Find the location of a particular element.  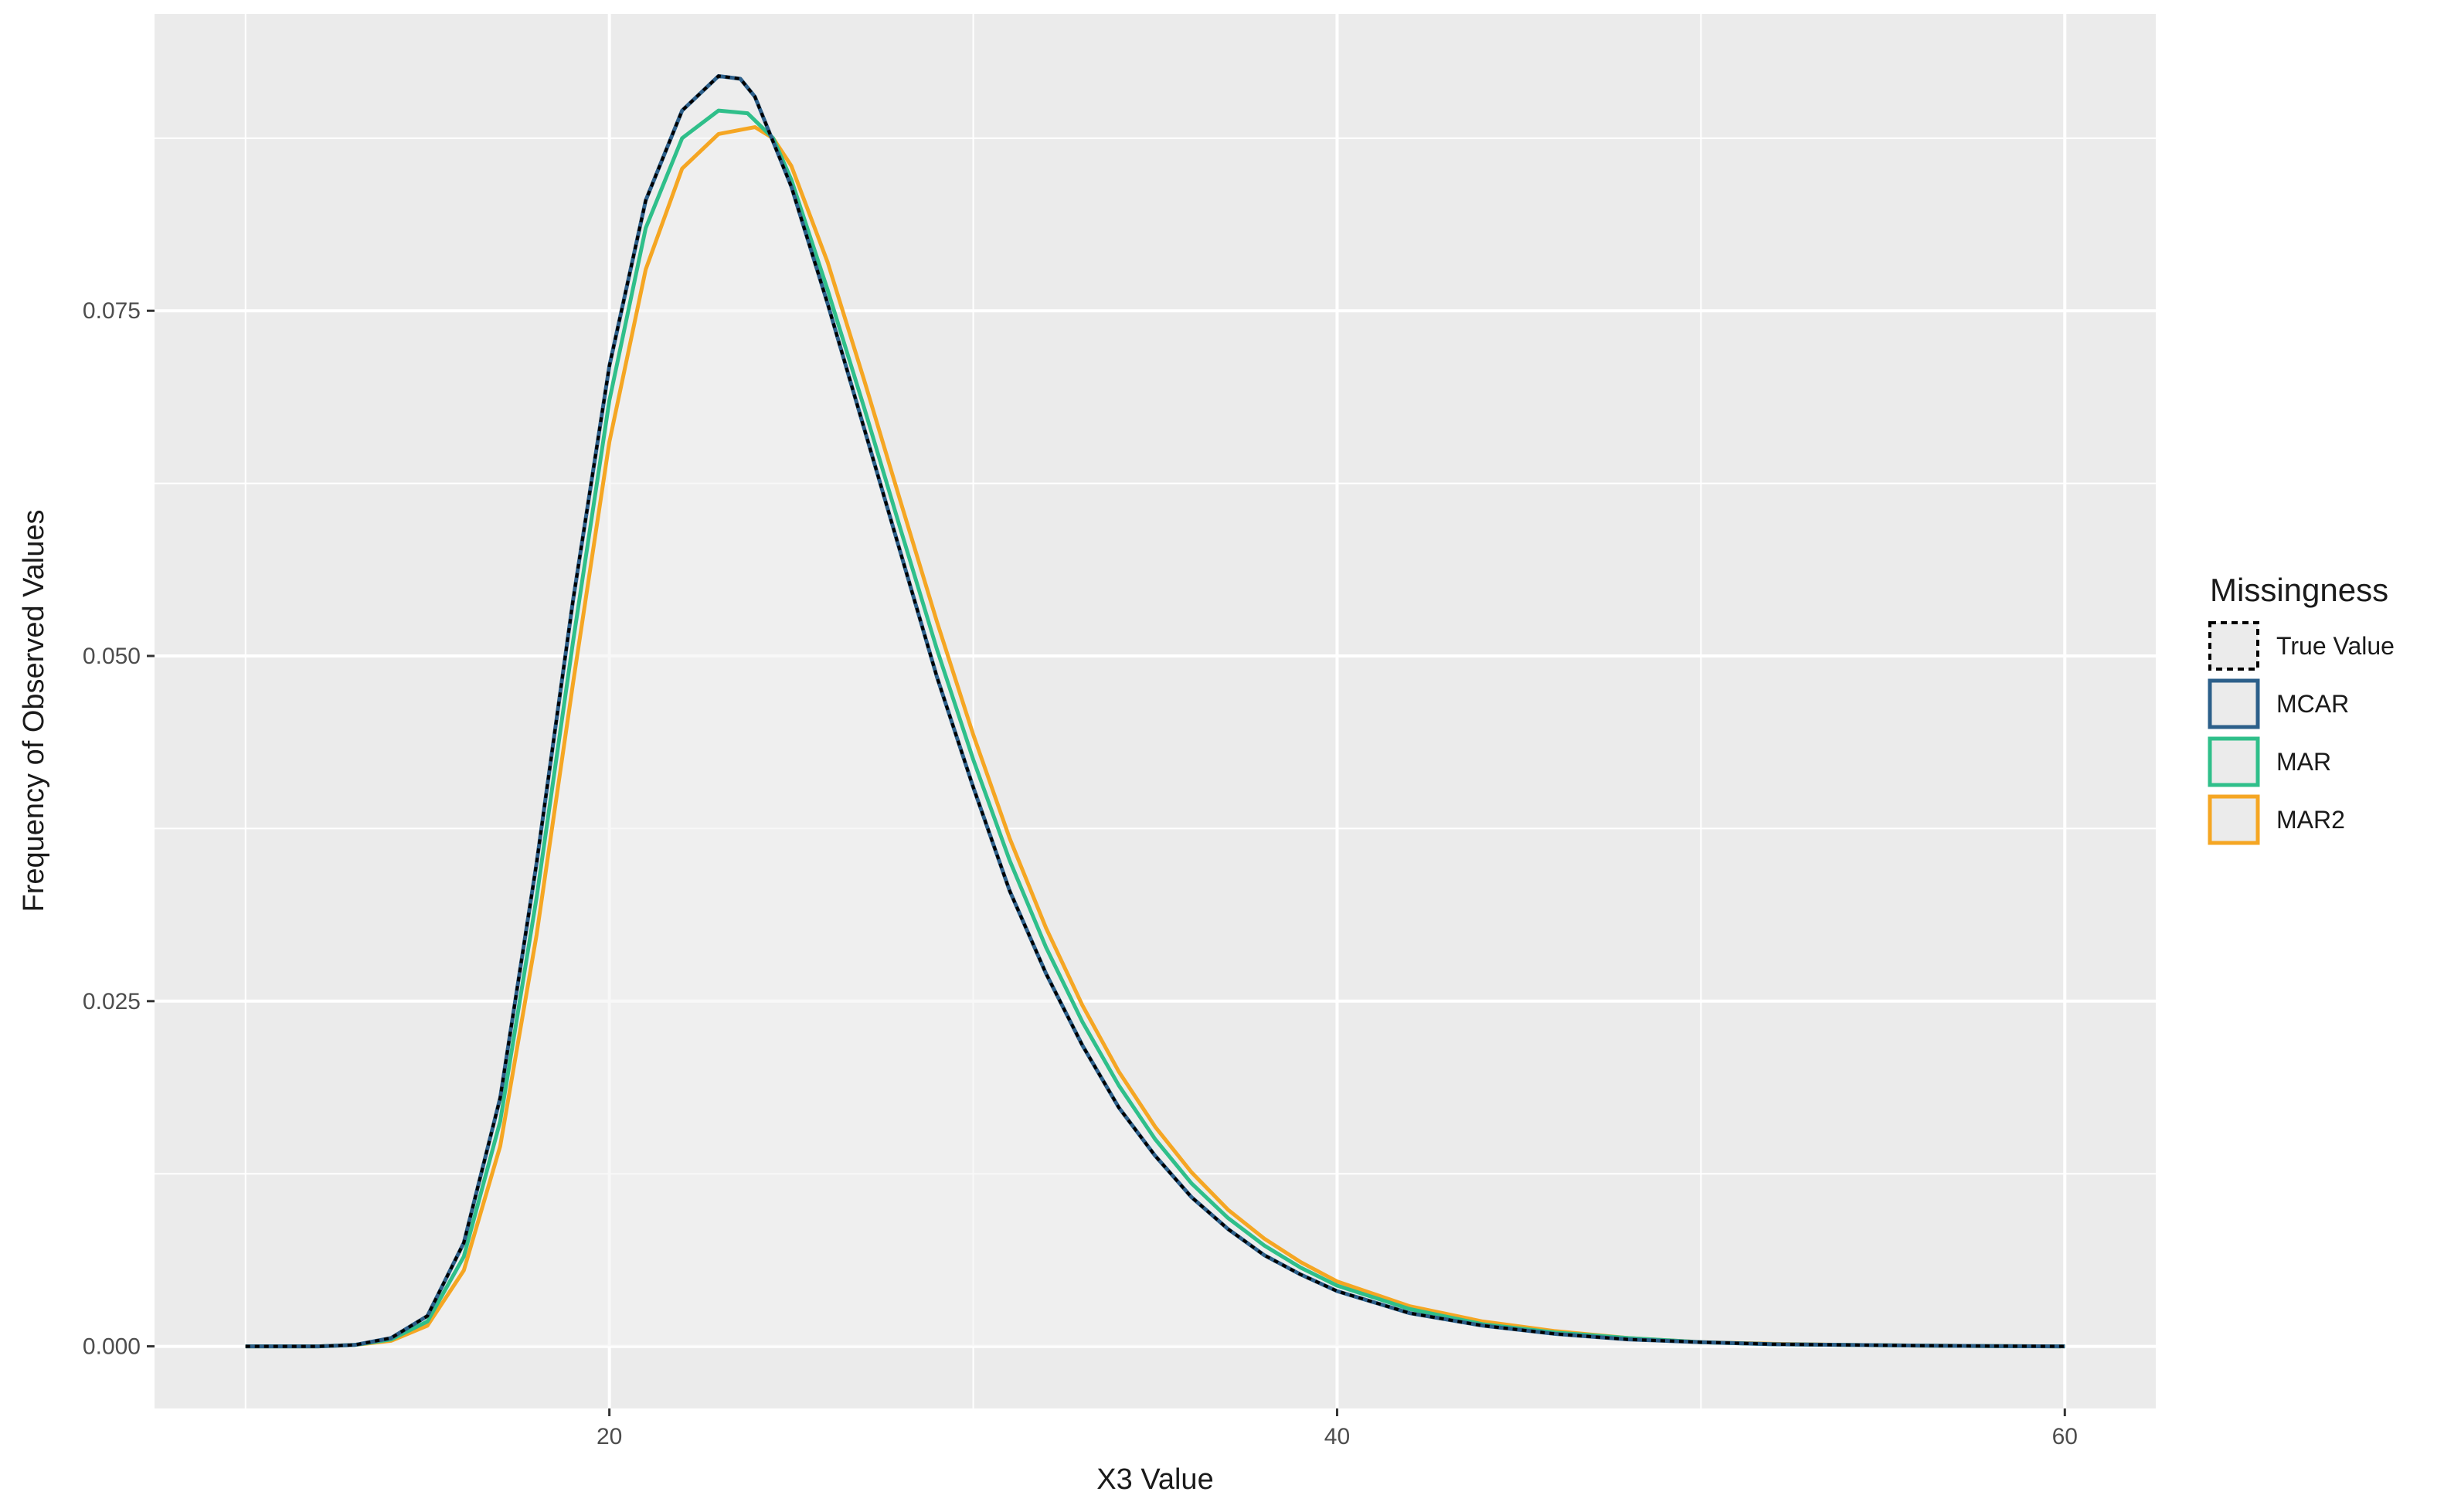

y-tick-label: 0.025 is located at coordinates (112, 1001).